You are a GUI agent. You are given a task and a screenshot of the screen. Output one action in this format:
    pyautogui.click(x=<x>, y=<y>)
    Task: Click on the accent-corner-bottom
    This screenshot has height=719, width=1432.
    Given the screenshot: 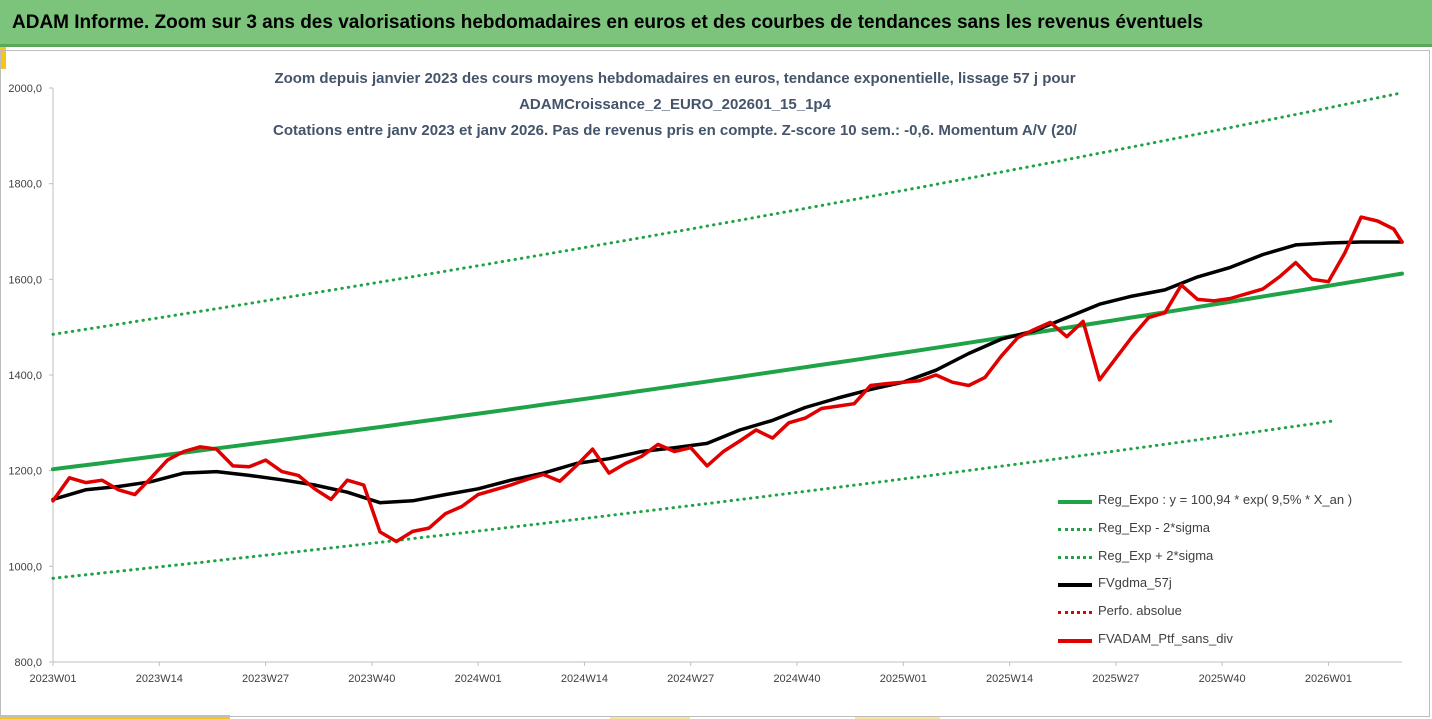 What is the action you would take?
    pyautogui.click(x=115, y=717)
    